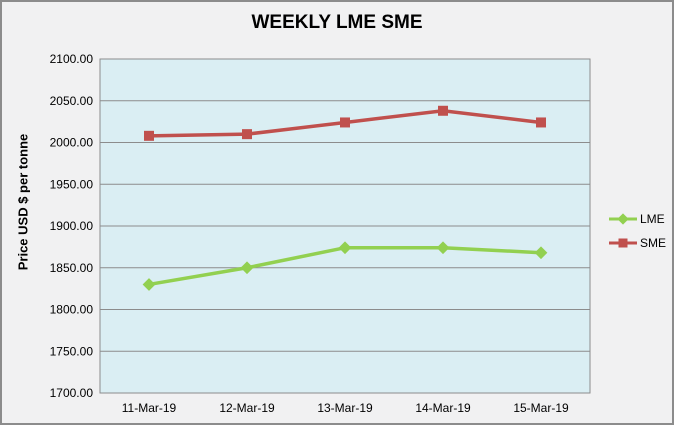 The image size is (674, 425). I want to click on legend-item-sme: SME, so click(637, 243).